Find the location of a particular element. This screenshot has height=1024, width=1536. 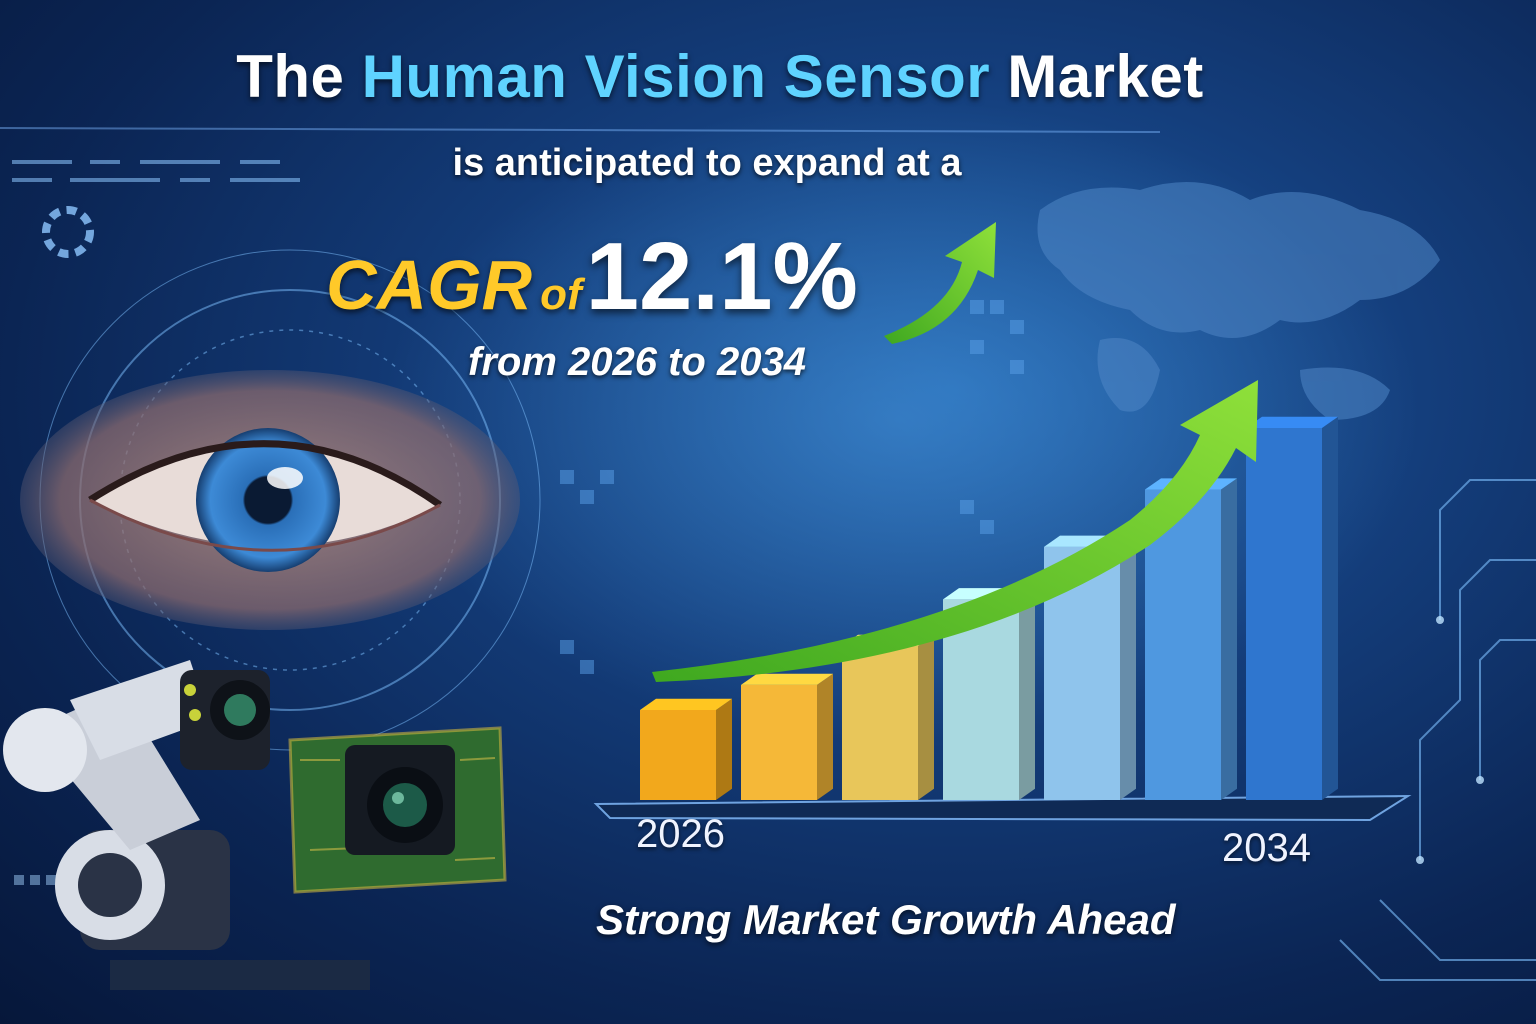

cagr-value: 12.1% is located at coordinates (721, 276).